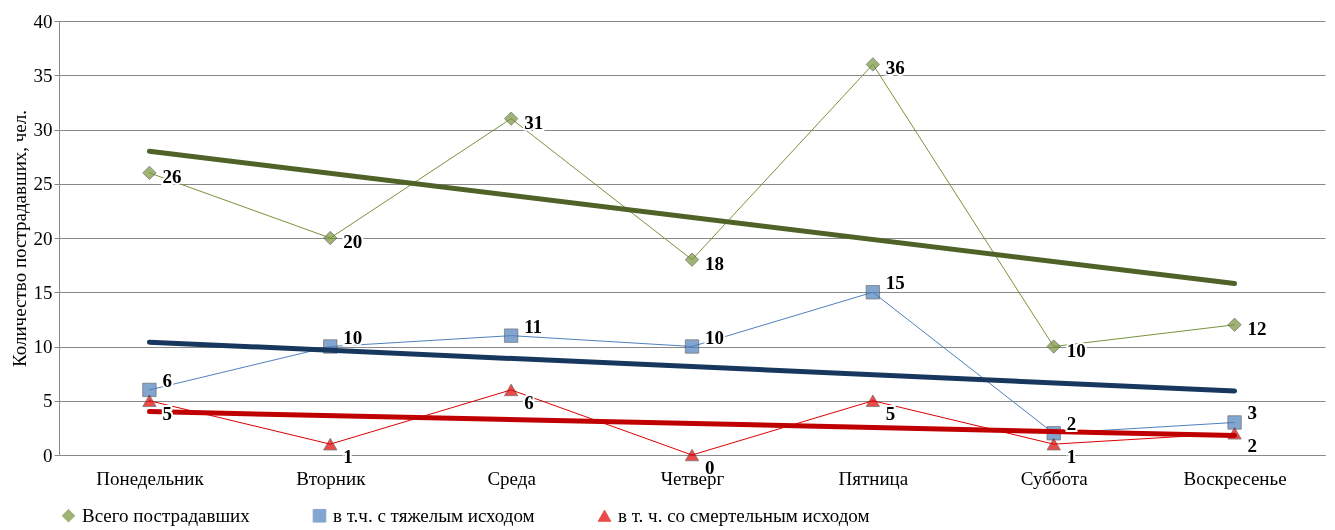 This screenshot has width=1335, height=530. I want to click on x-tick-label: Суббота, so click(1054, 478).